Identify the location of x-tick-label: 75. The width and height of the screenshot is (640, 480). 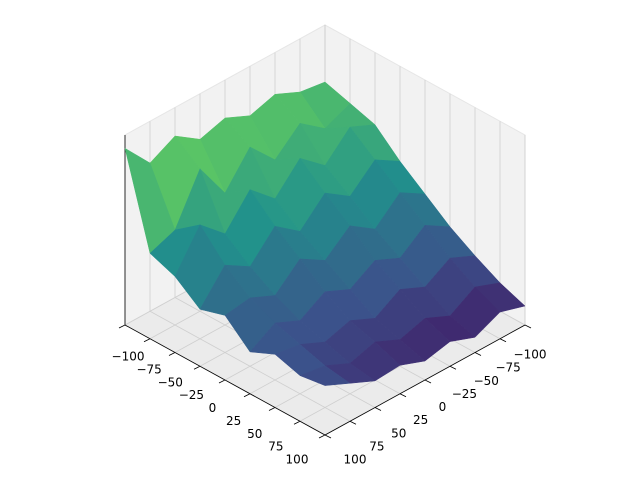
(275, 447).